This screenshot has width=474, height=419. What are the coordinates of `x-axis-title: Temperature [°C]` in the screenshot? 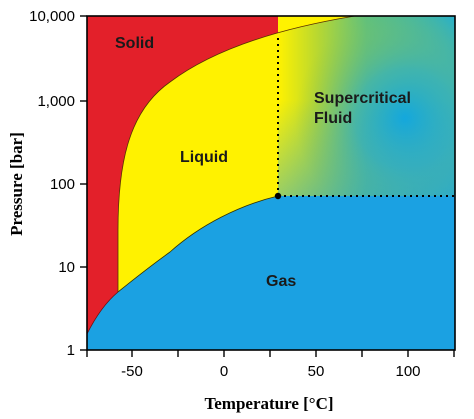 It's located at (268, 403).